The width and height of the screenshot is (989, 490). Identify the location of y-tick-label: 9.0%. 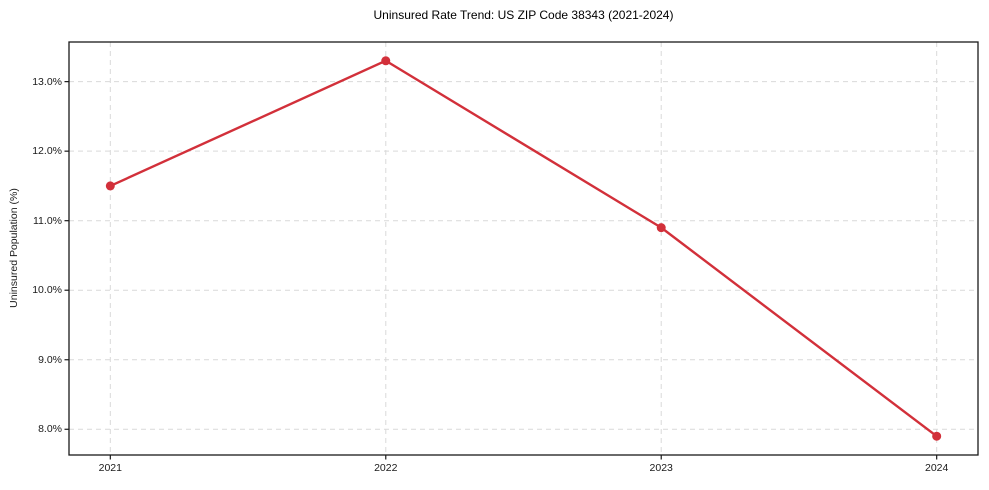
(50, 359).